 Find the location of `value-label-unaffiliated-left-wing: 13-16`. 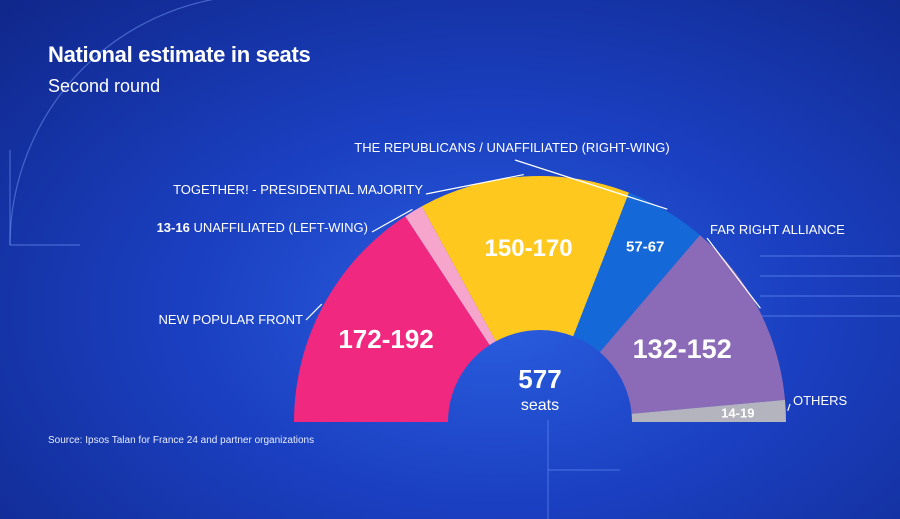

value-label-unaffiliated-left-wing: 13-16 is located at coordinates (175, 227).